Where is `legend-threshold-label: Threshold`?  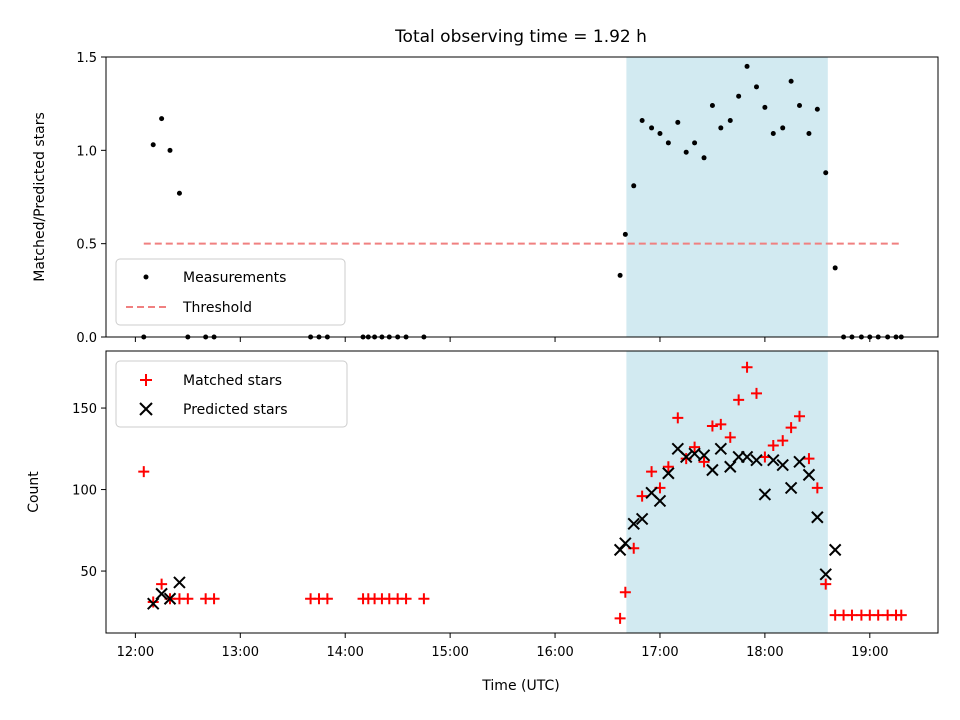 legend-threshold-label: Threshold is located at coordinates (217, 308).